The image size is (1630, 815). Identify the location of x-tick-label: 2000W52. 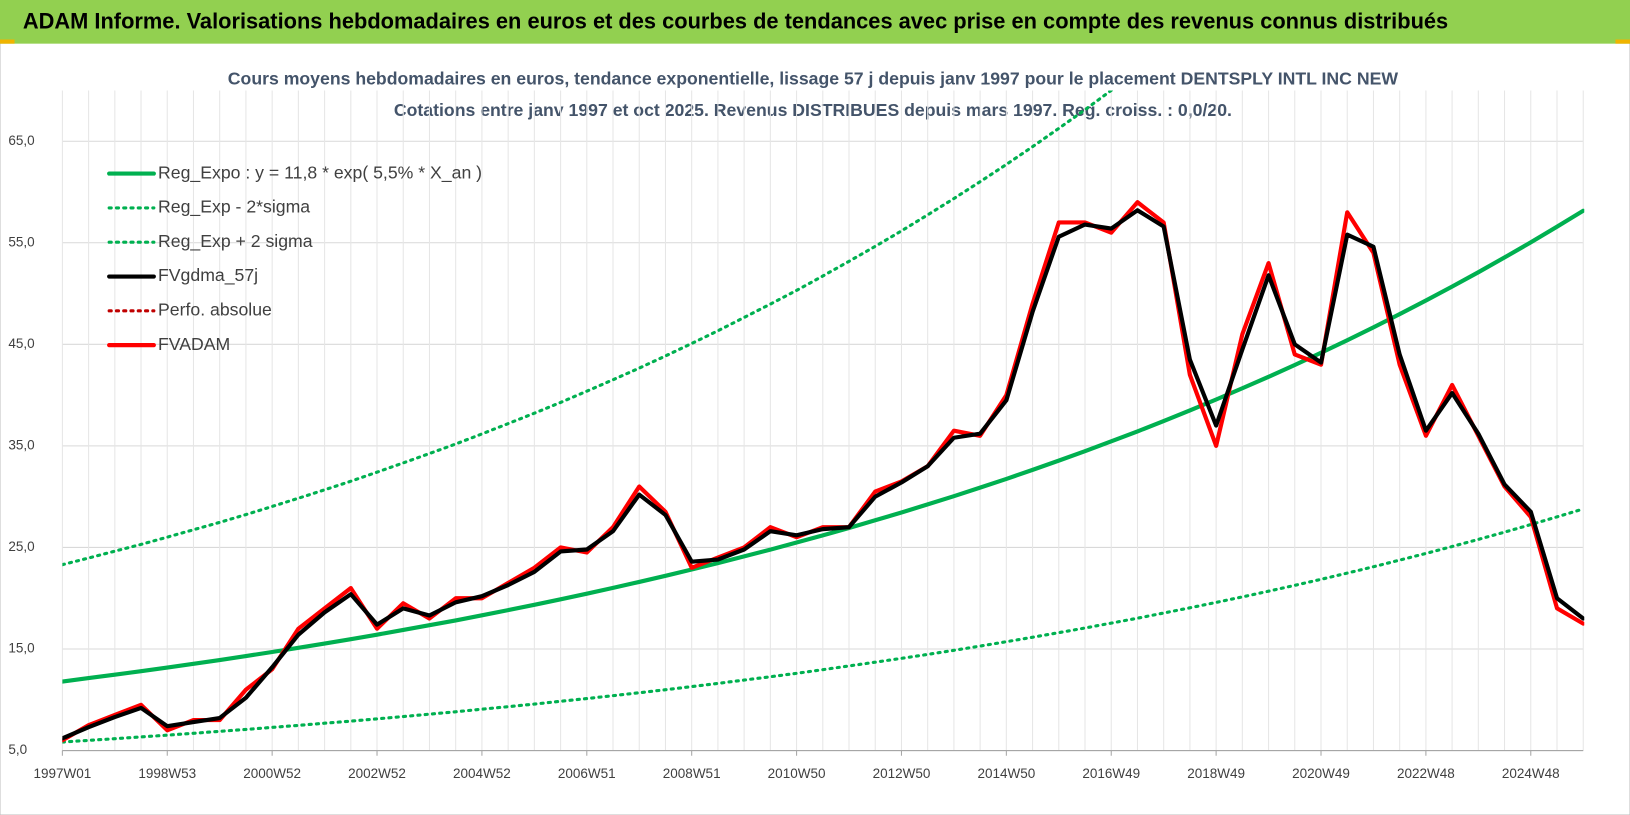
(272, 773).